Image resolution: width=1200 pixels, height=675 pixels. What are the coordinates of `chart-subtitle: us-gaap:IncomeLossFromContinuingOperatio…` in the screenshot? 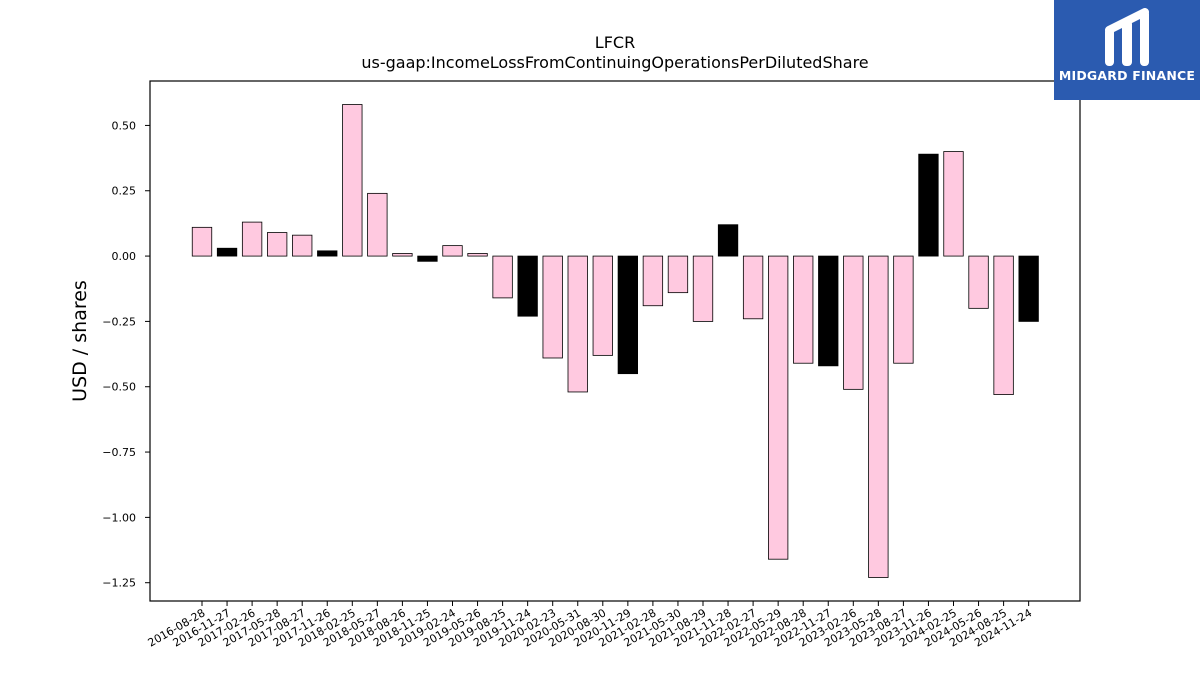 It's located at (614, 62).